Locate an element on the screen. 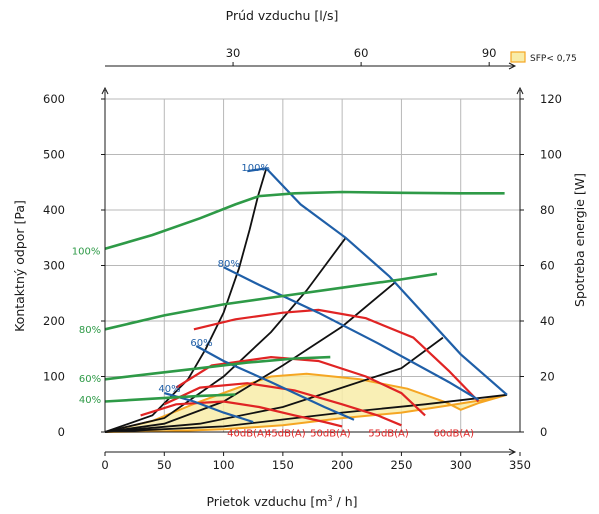 The width and height of the screenshot is (599, 514). bottom-axis-title: Prietok vzduchu [m3 / h] is located at coordinates (281, 501).